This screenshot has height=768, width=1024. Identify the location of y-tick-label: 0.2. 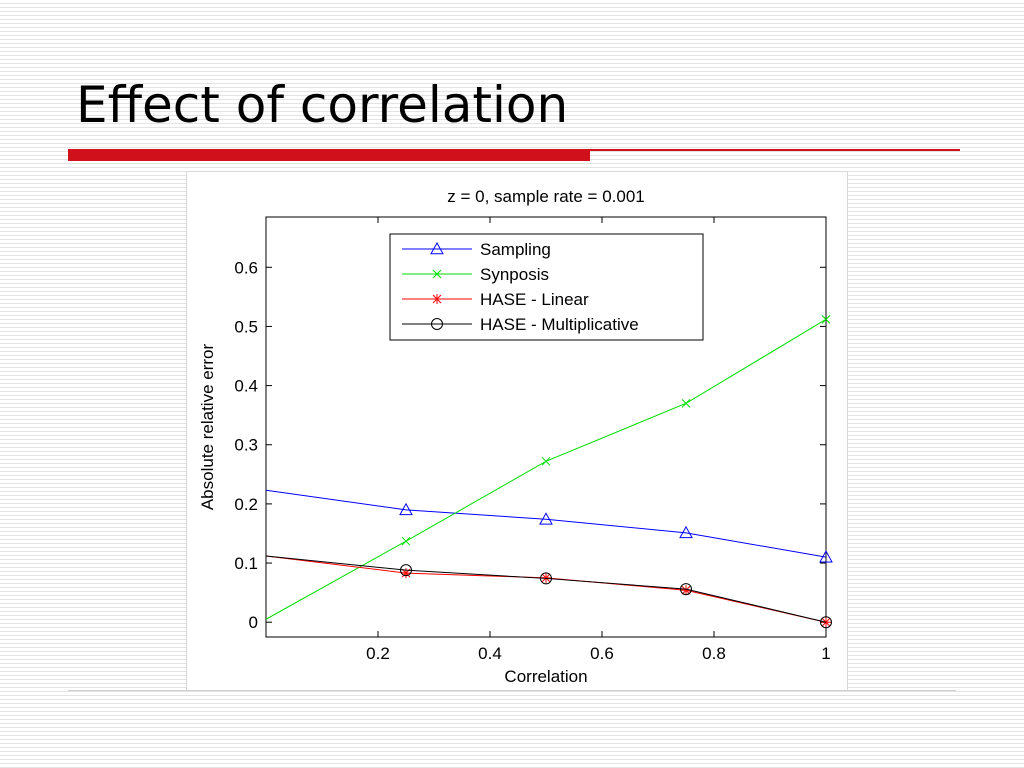
(246, 504).